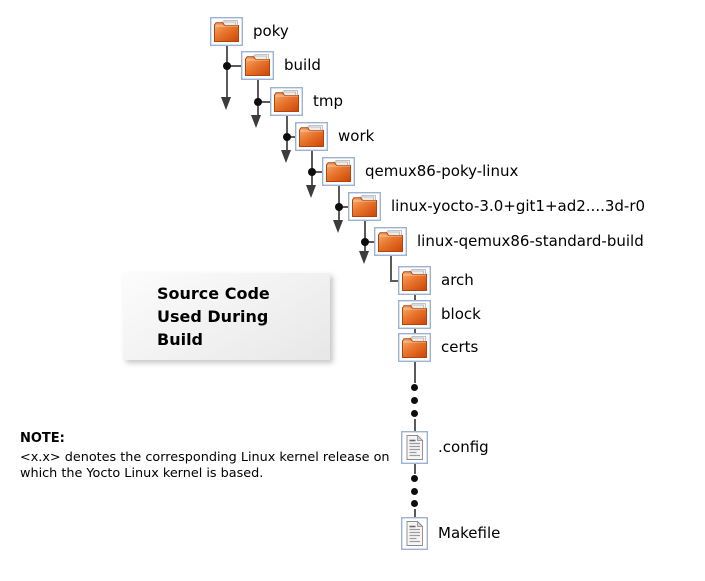 Image resolution: width=705 pixels, height=581 pixels. I want to click on tree-node-work: work, so click(334, 136).